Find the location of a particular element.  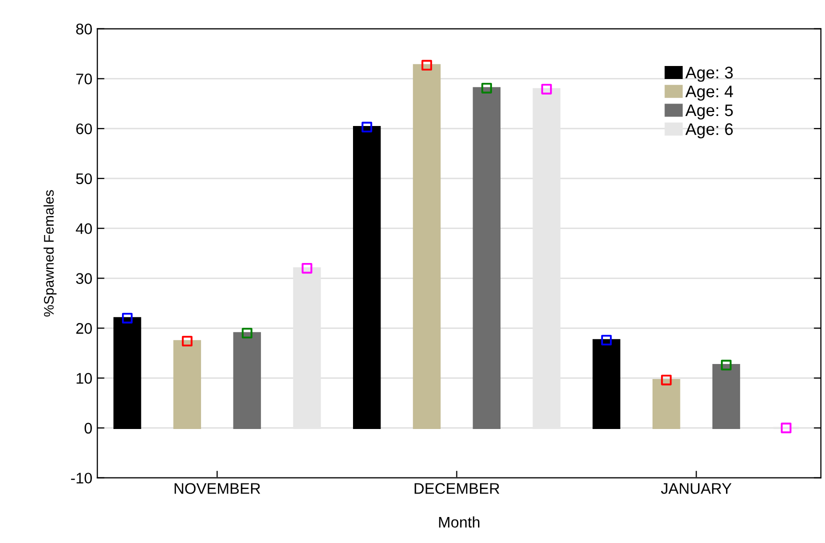

legend-label: Age: 5 is located at coordinates (709, 112).